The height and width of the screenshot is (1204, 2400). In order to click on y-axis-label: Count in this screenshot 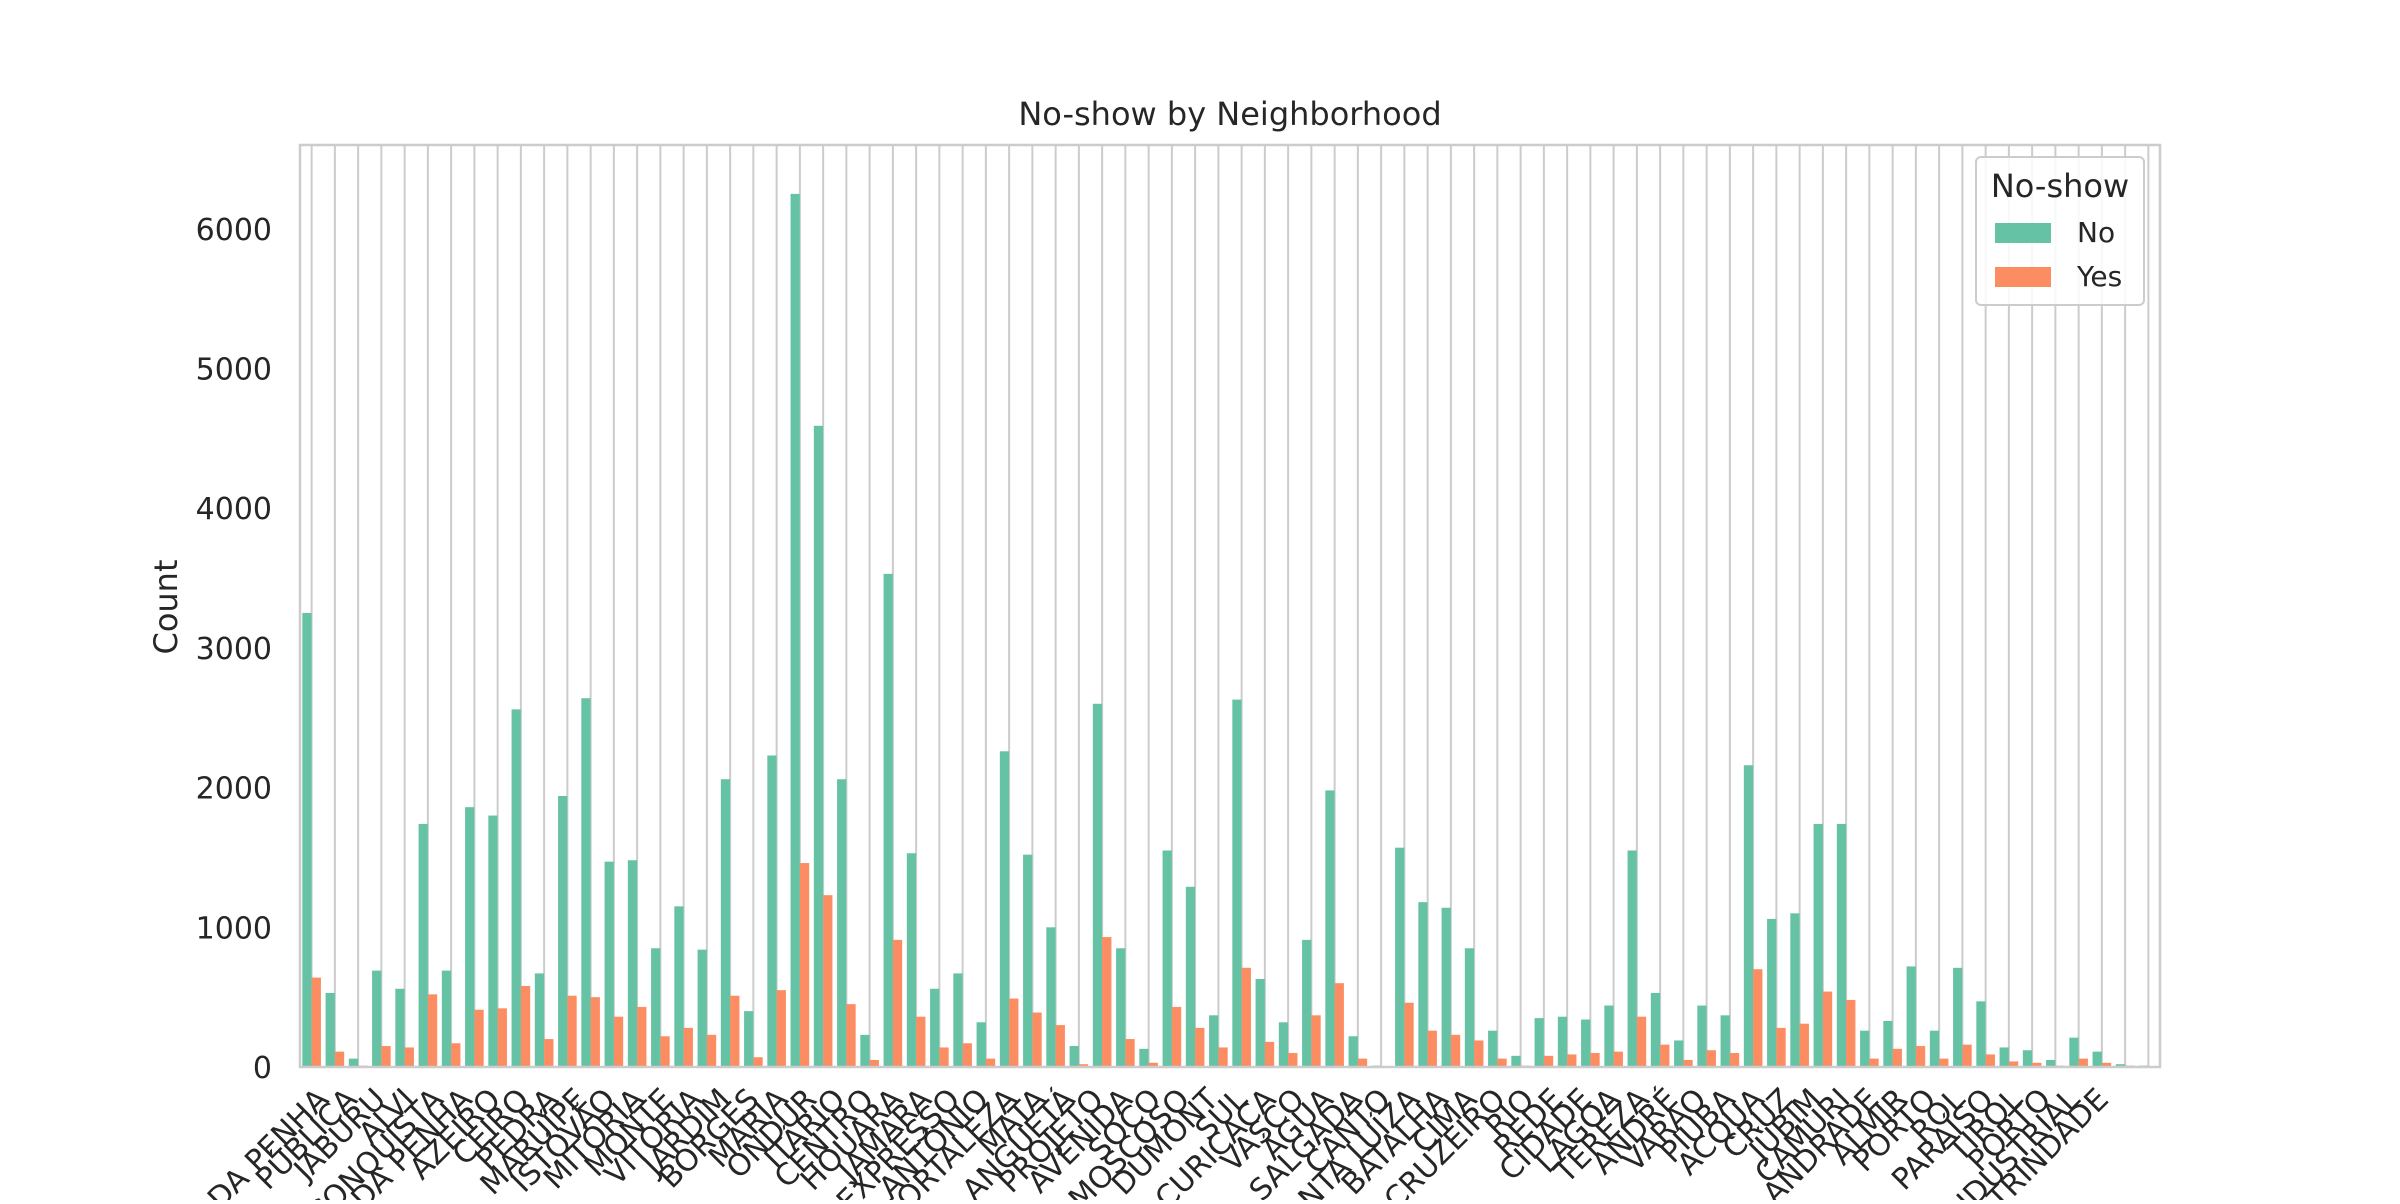, I will do `click(166, 606)`.